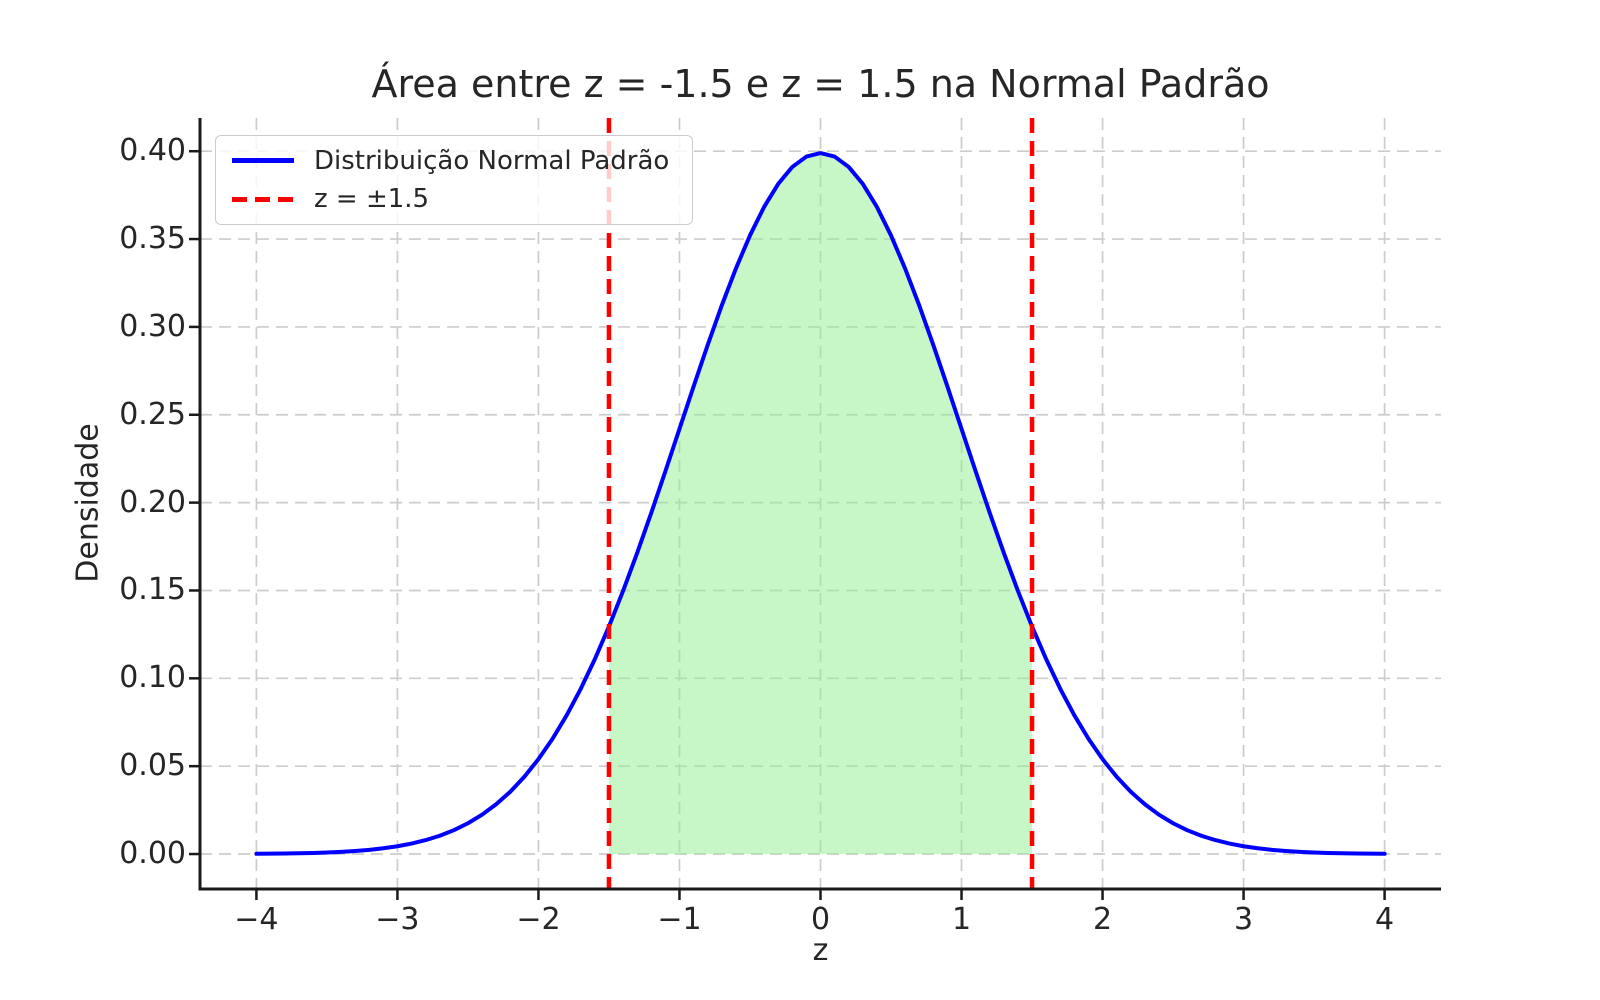 This screenshot has height=1000, width=1600. What do you see at coordinates (820, 950) in the screenshot?
I see `x-axis-label: z` at bounding box center [820, 950].